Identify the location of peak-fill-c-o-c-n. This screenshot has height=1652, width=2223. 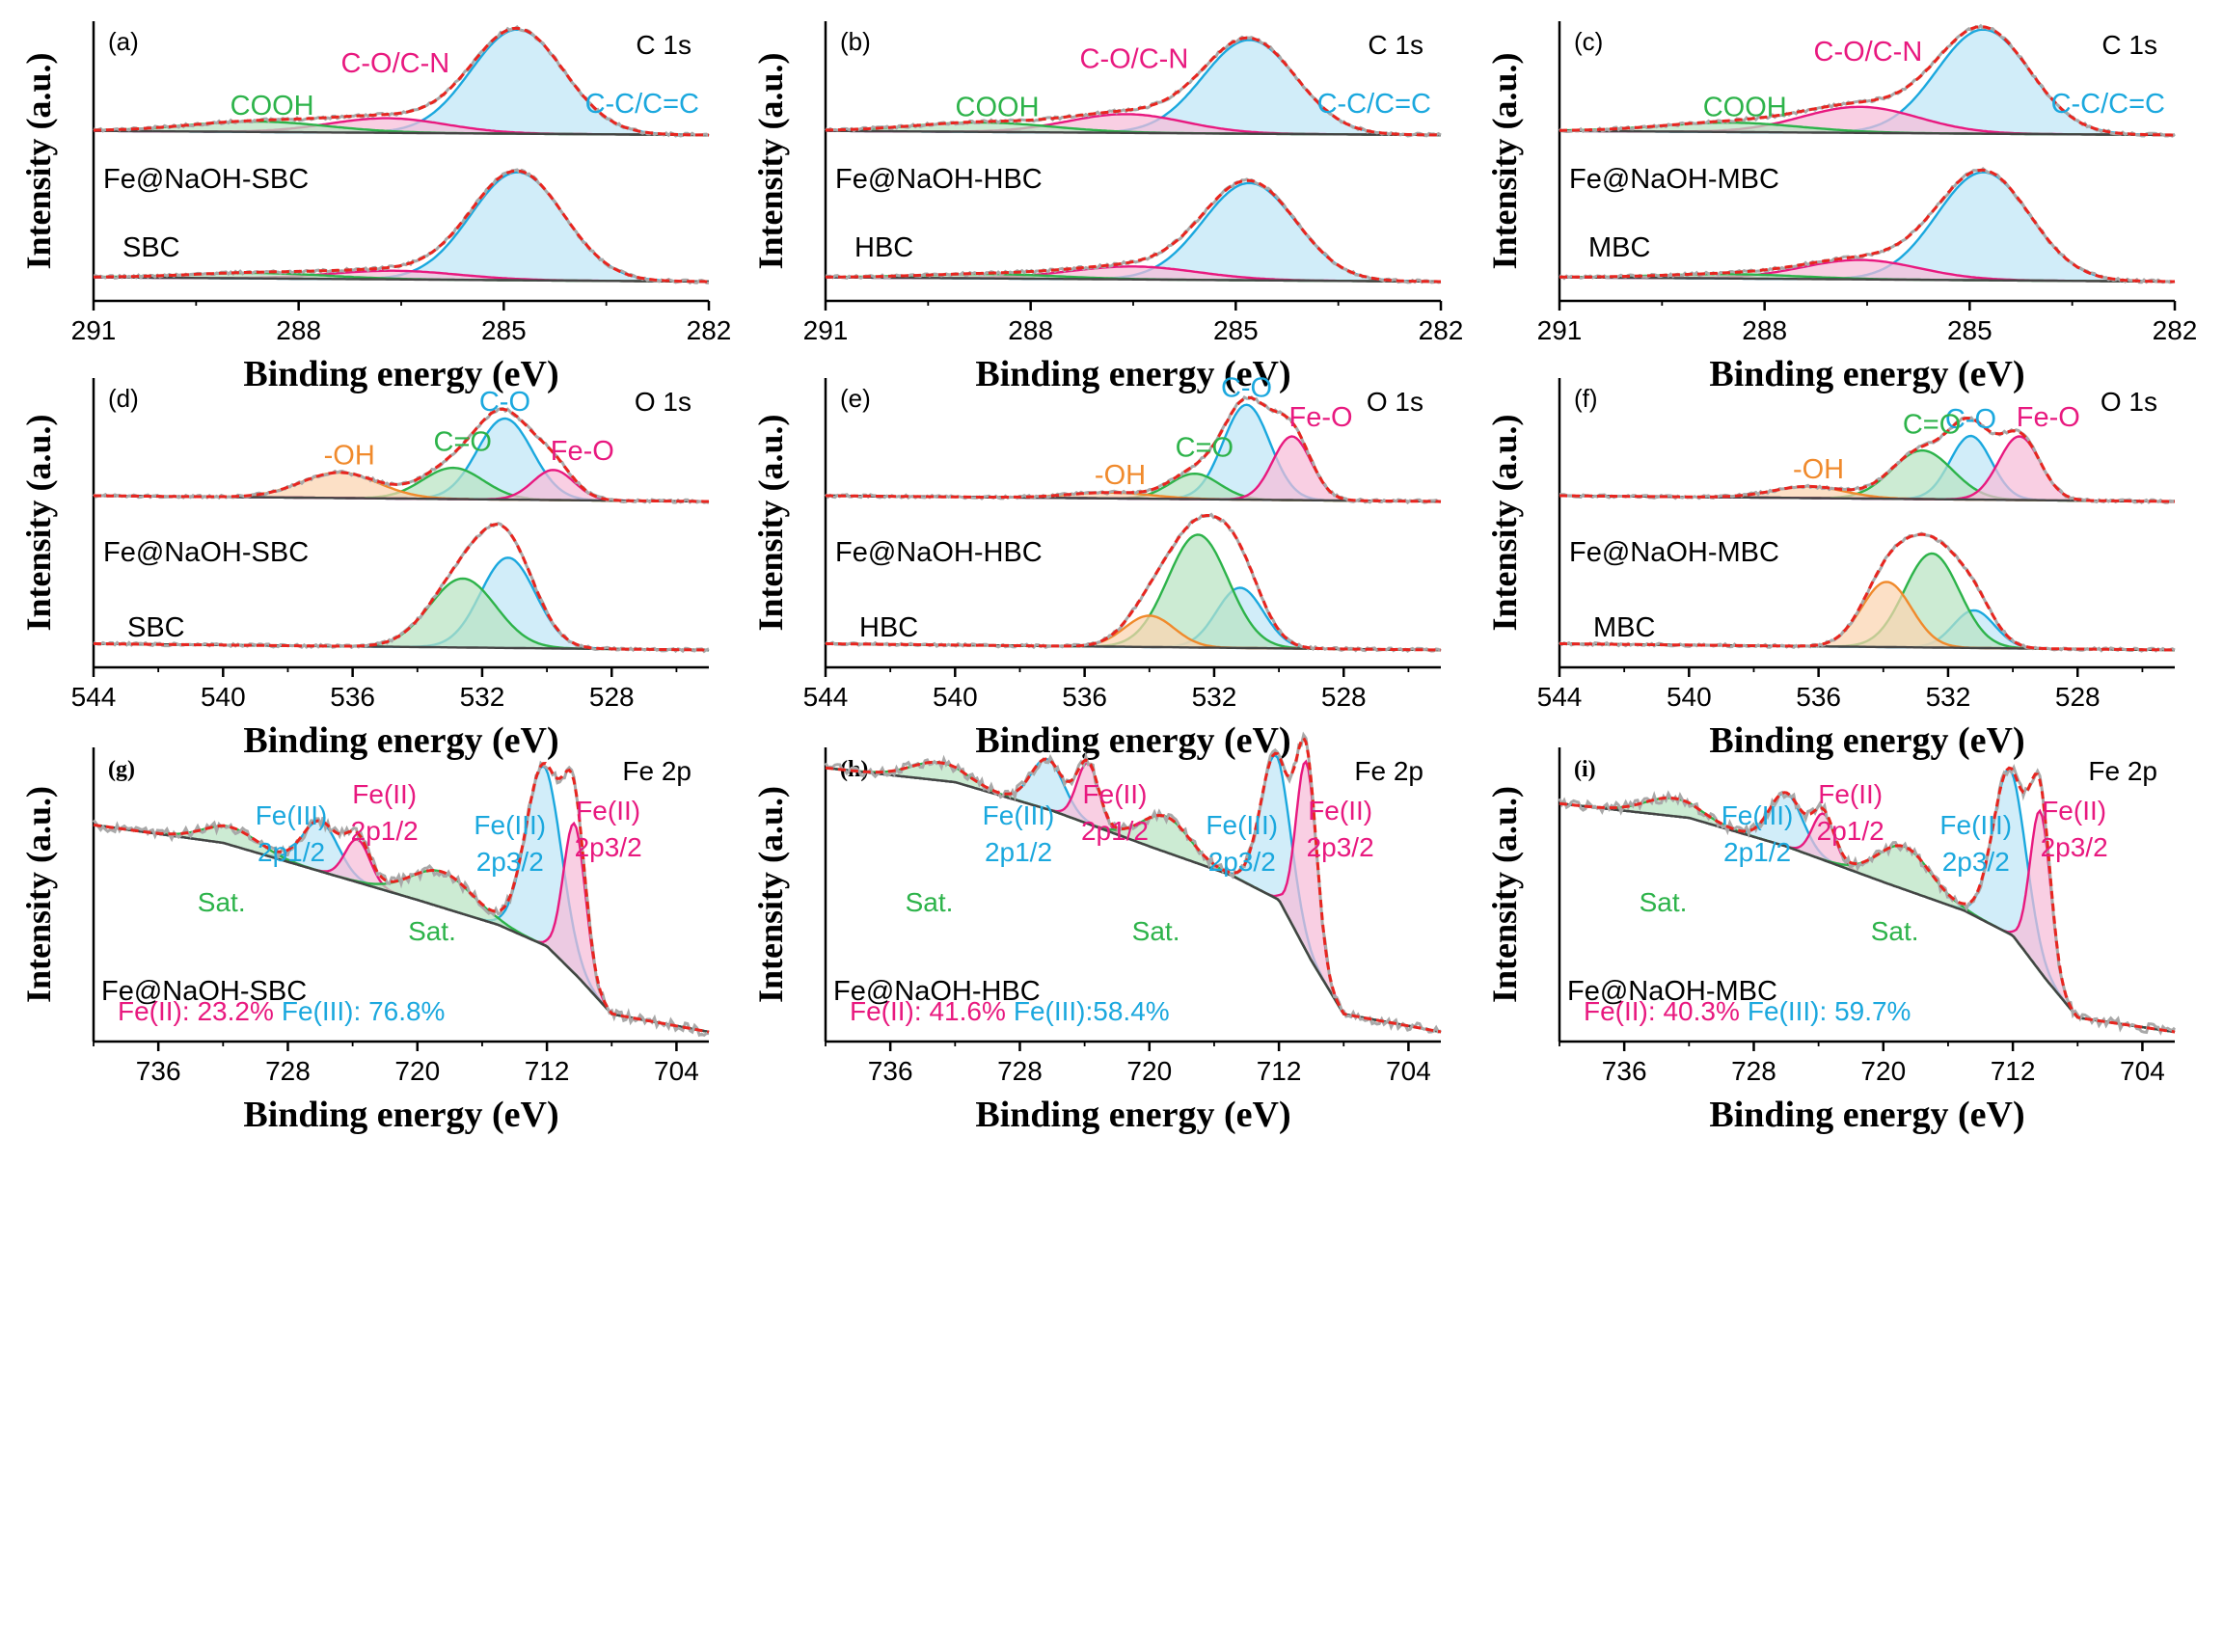
(401, 276).